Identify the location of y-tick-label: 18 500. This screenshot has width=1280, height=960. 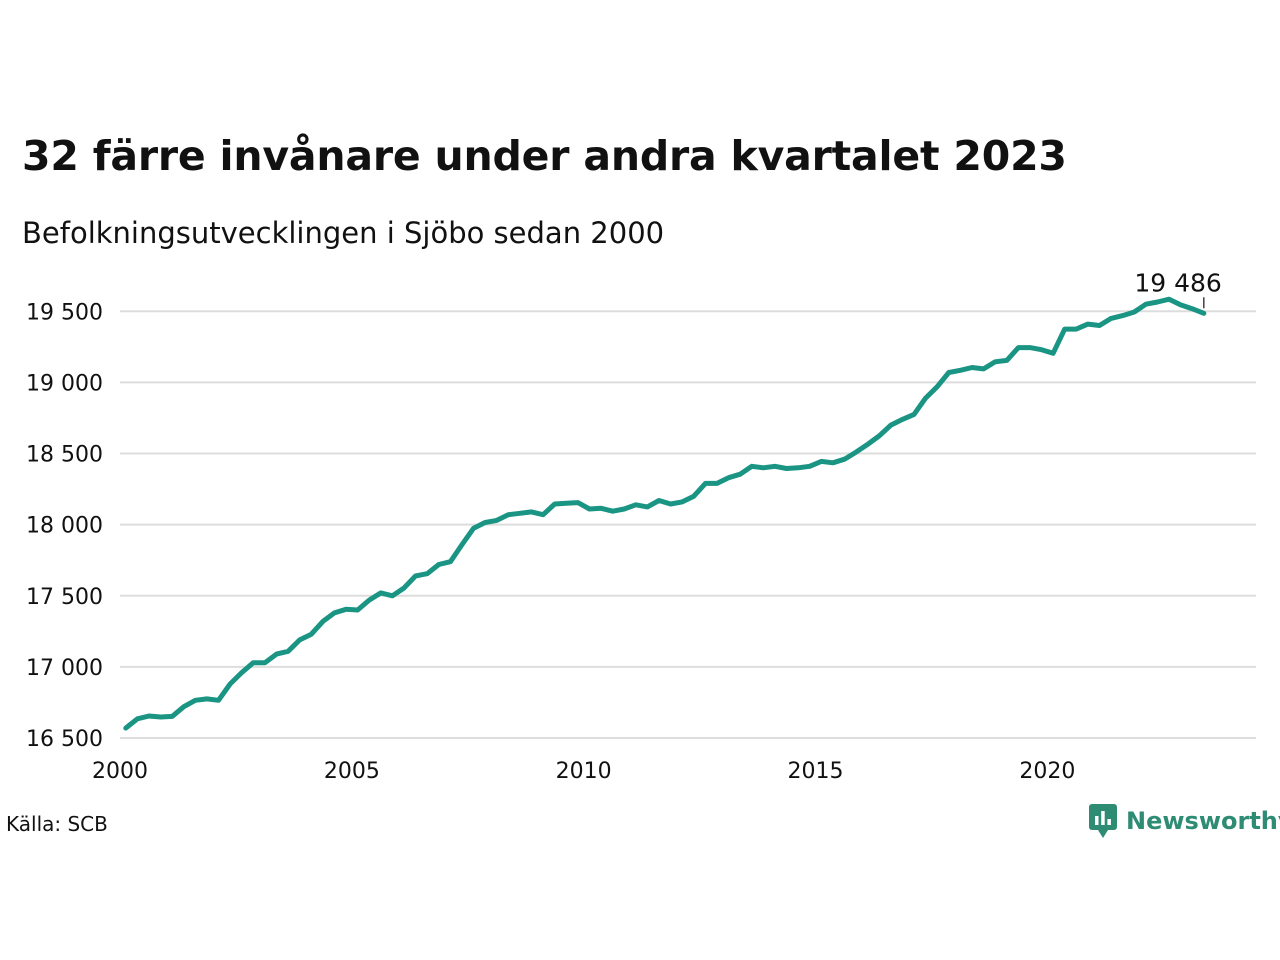
(64, 455).